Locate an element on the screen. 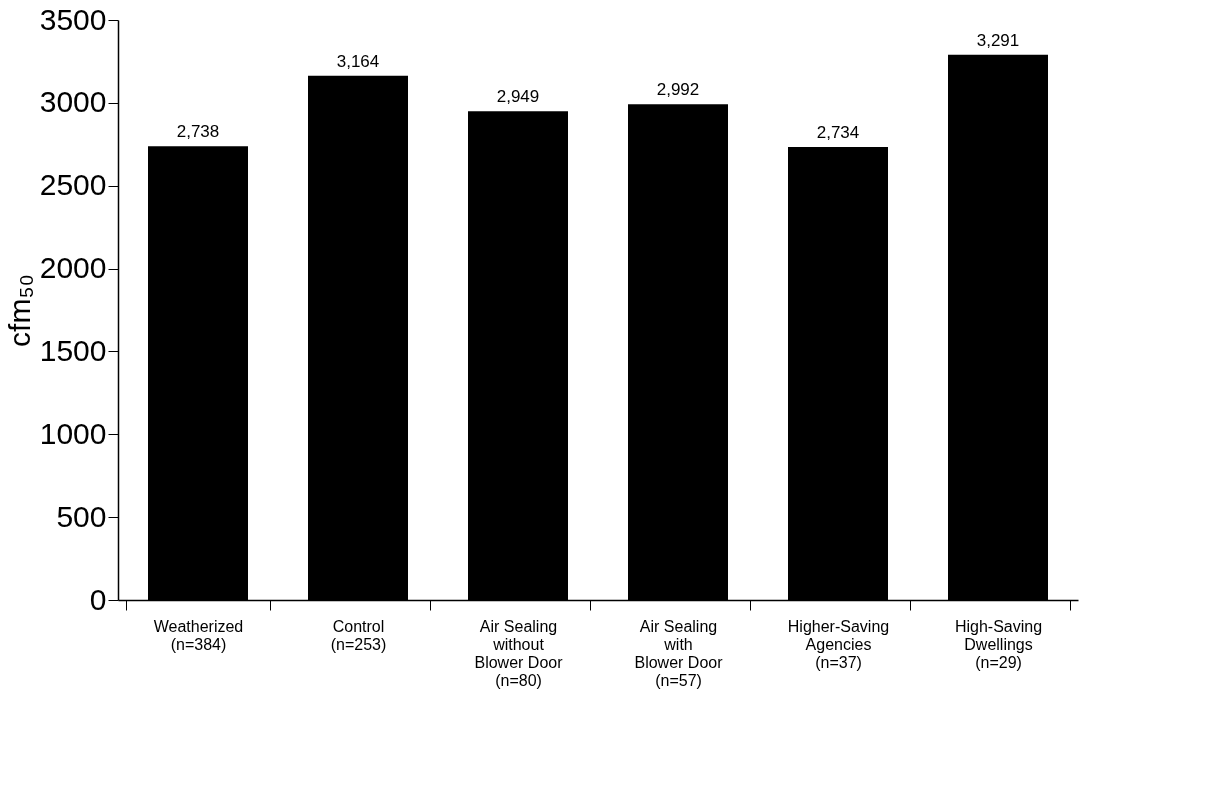 The image size is (1214, 810). x-tick-label: Air Sealing without Blower Door (n=80) is located at coordinates (519, 653).